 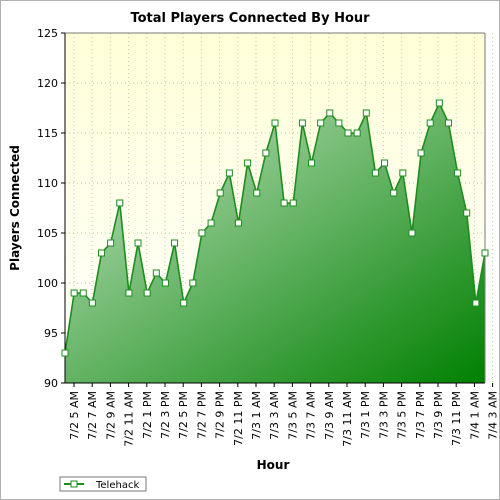 What do you see at coordinates (47, 233) in the screenshot?
I see `y-tick-label: 105` at bounding box center [47, 233].